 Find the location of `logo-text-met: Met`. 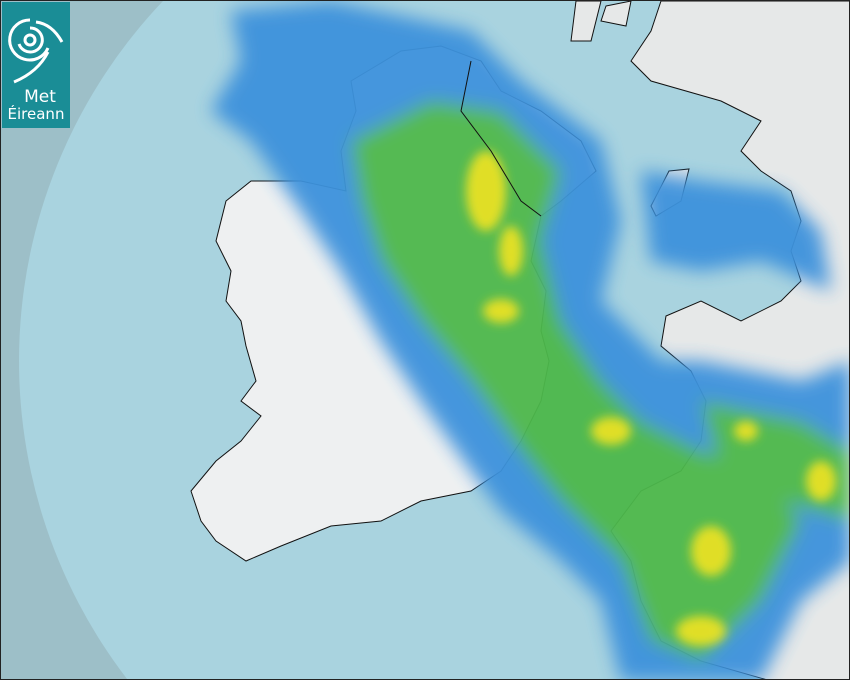

logo-text-met: Met is located at coordinates (40, 97).